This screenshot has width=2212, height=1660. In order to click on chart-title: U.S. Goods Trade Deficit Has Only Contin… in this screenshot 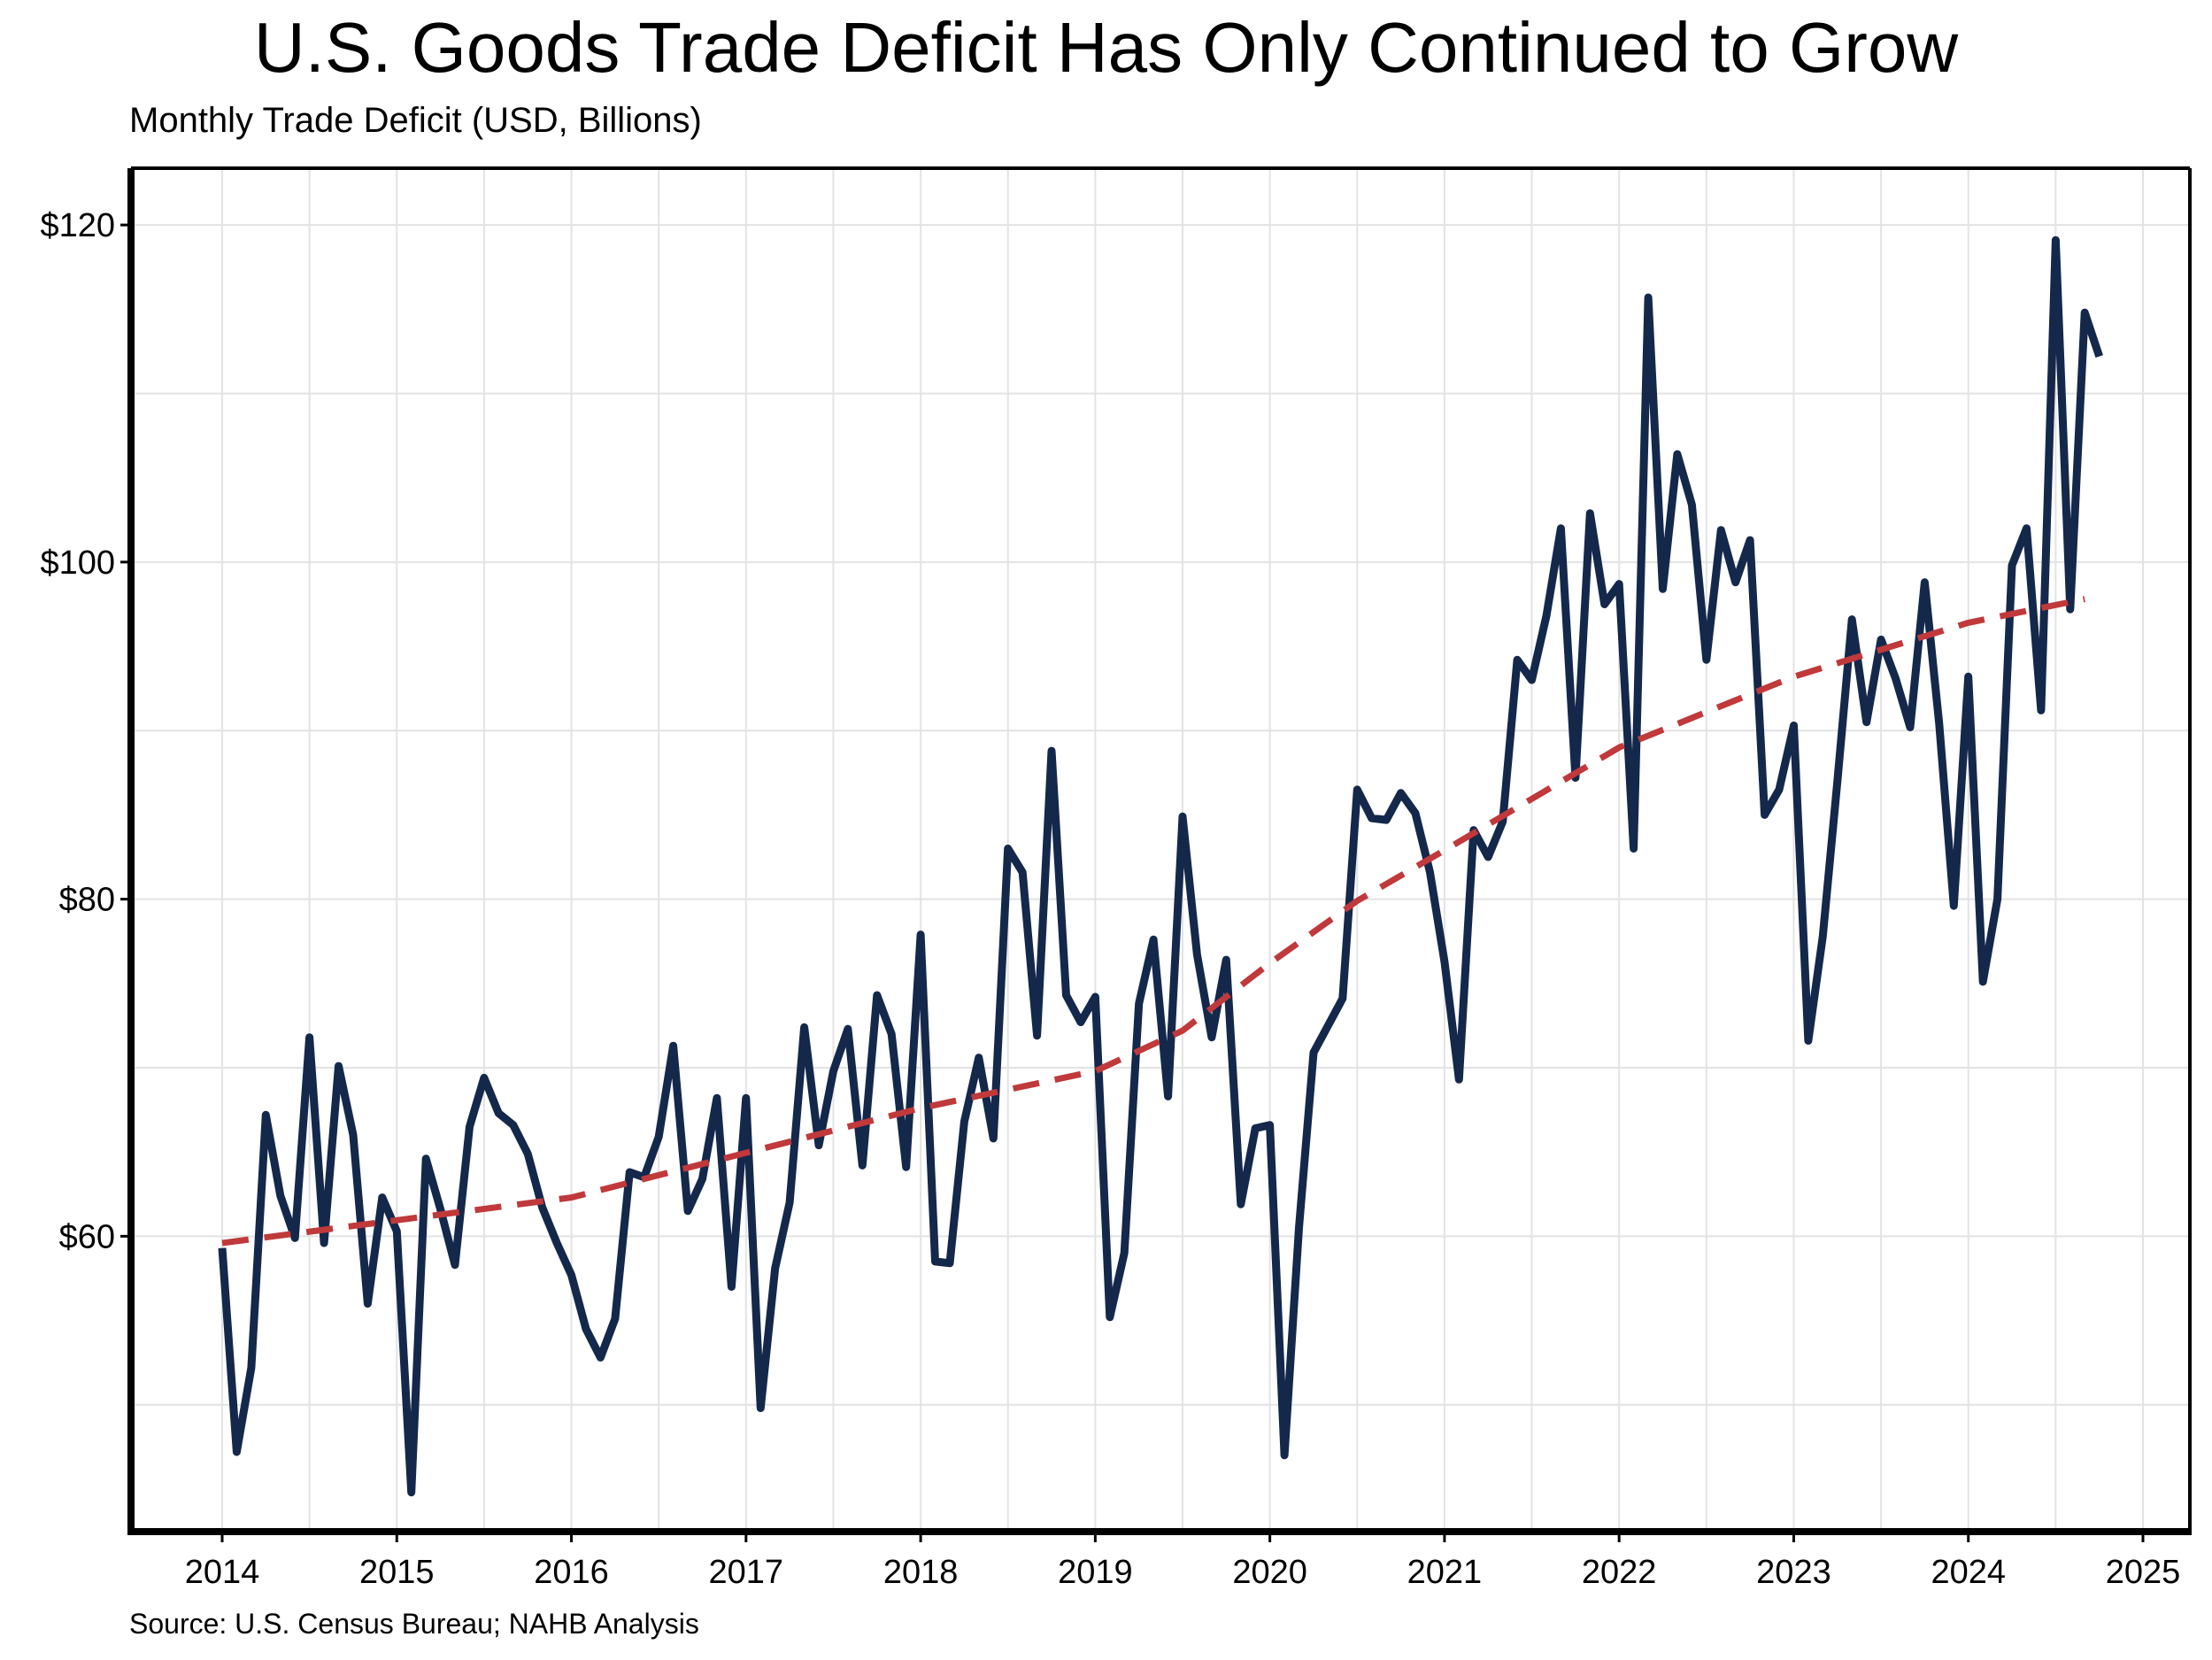, I will do `click(1106, 47)`.